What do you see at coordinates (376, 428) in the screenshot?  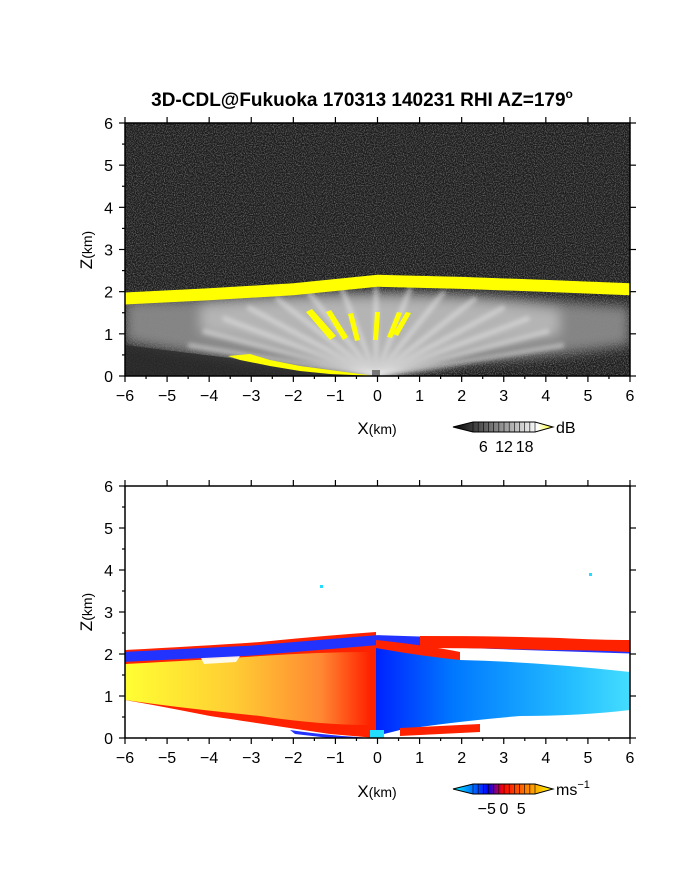 I see `intensity-xlabel: X(km)` at bounding box center [376, 428].